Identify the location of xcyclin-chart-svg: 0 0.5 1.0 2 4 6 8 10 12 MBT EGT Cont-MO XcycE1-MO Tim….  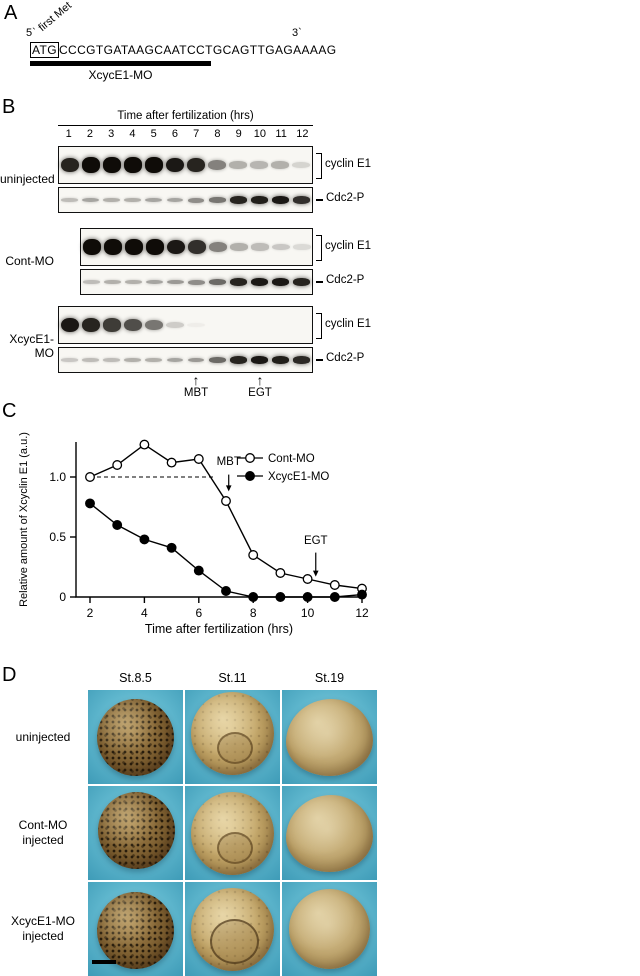
(193, 534).